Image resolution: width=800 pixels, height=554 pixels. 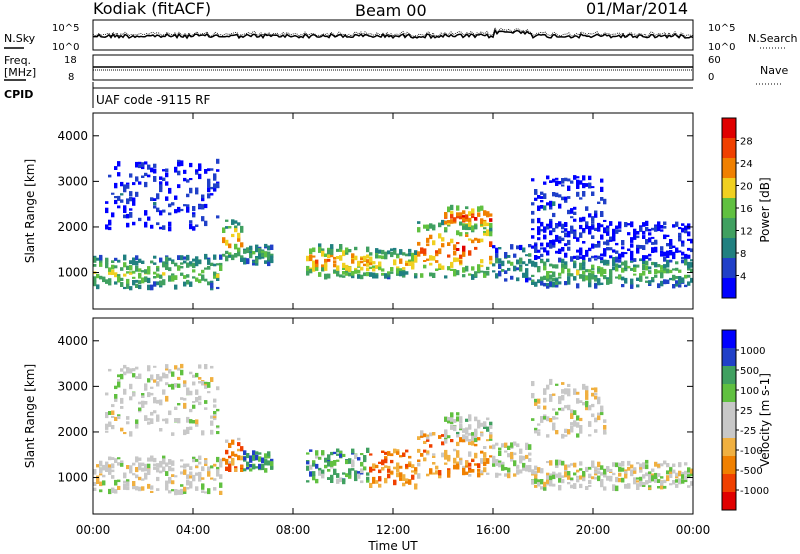 What do you see at coordinates (729, 375) in the screenshot?
I see `velocity-cbar-swatch` at bounding box center [729, 375].